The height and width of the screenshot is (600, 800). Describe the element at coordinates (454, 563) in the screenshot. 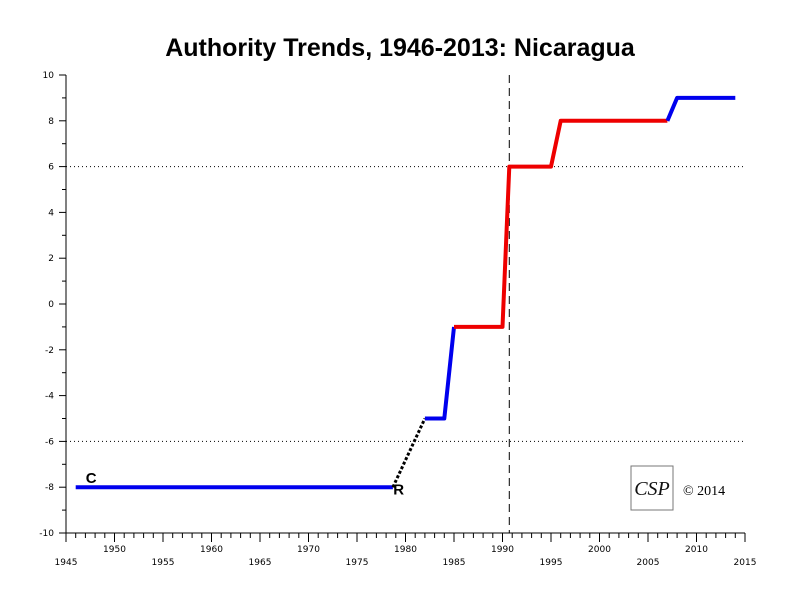

I see `x-tick-label: 1985` at that location.